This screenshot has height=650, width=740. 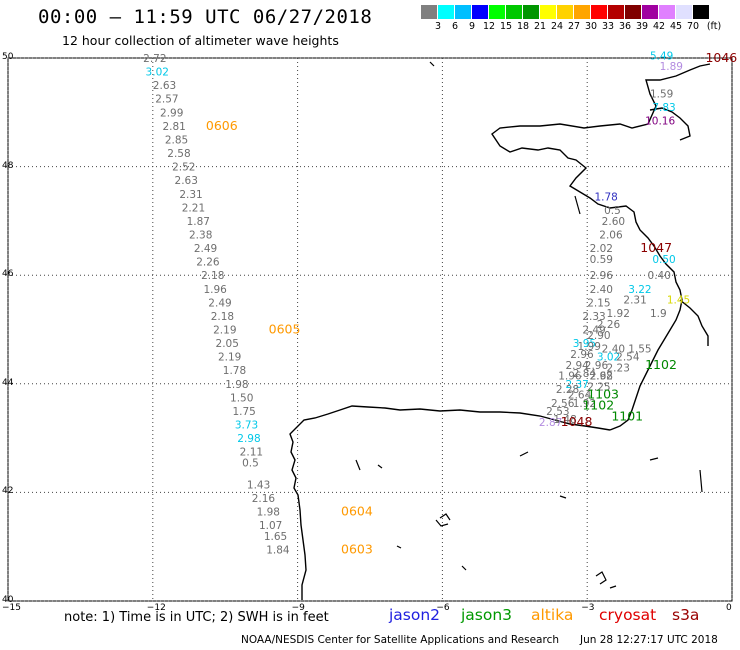 What do you see at coordinates (628, 358) in the screenshot?
I see `wave-height-value: 2.54` at bounding box center [628, 358].